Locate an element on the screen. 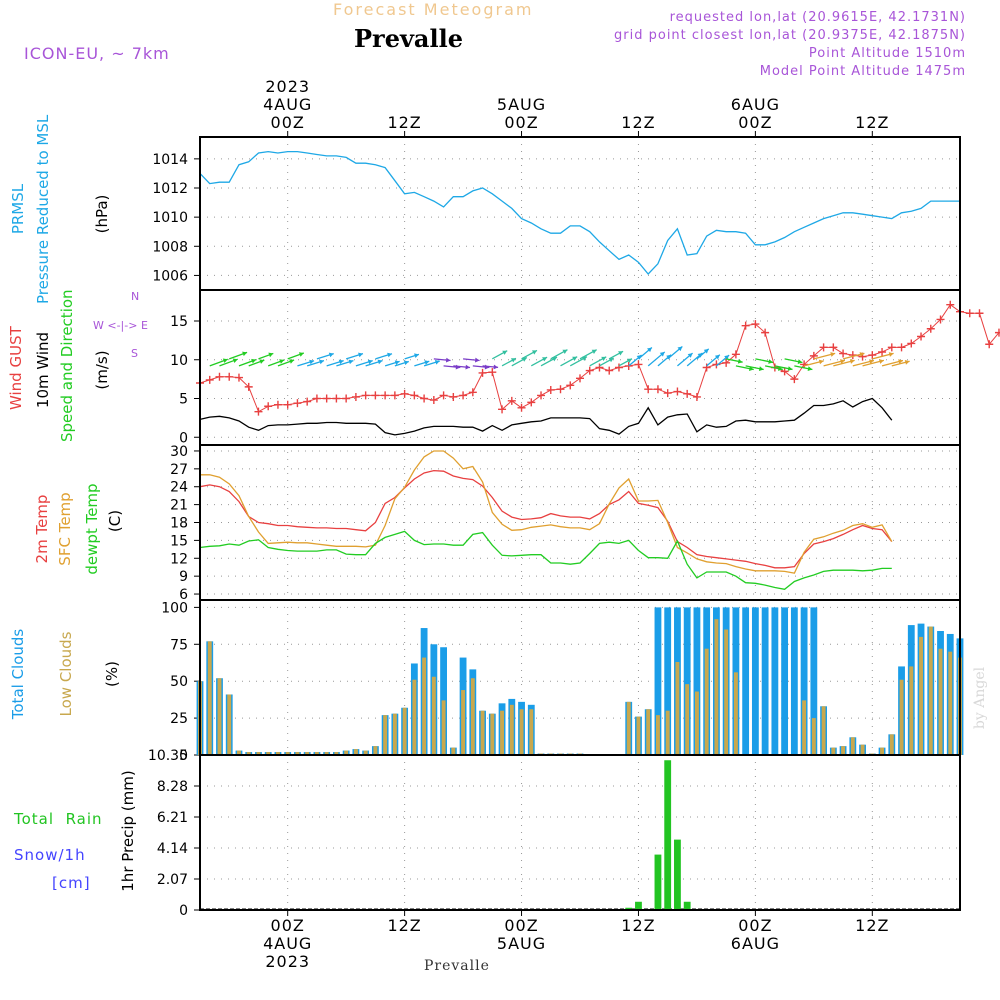  temp-panel-frame is located at coordinates (580, 522).